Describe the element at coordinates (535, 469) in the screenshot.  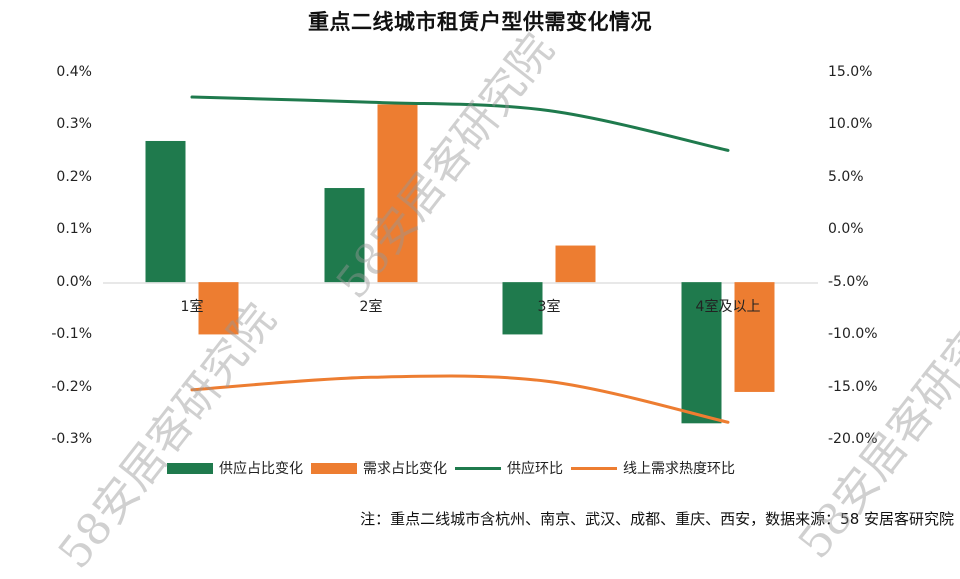
I see `legend-label: 供应环比` at that location.